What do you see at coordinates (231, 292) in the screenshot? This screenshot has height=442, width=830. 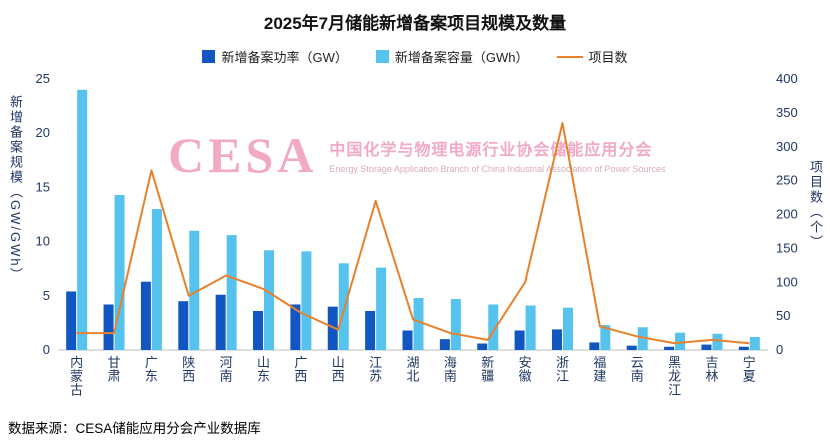 I see `bar-capacity-河南` at bounding box center [231, 292].